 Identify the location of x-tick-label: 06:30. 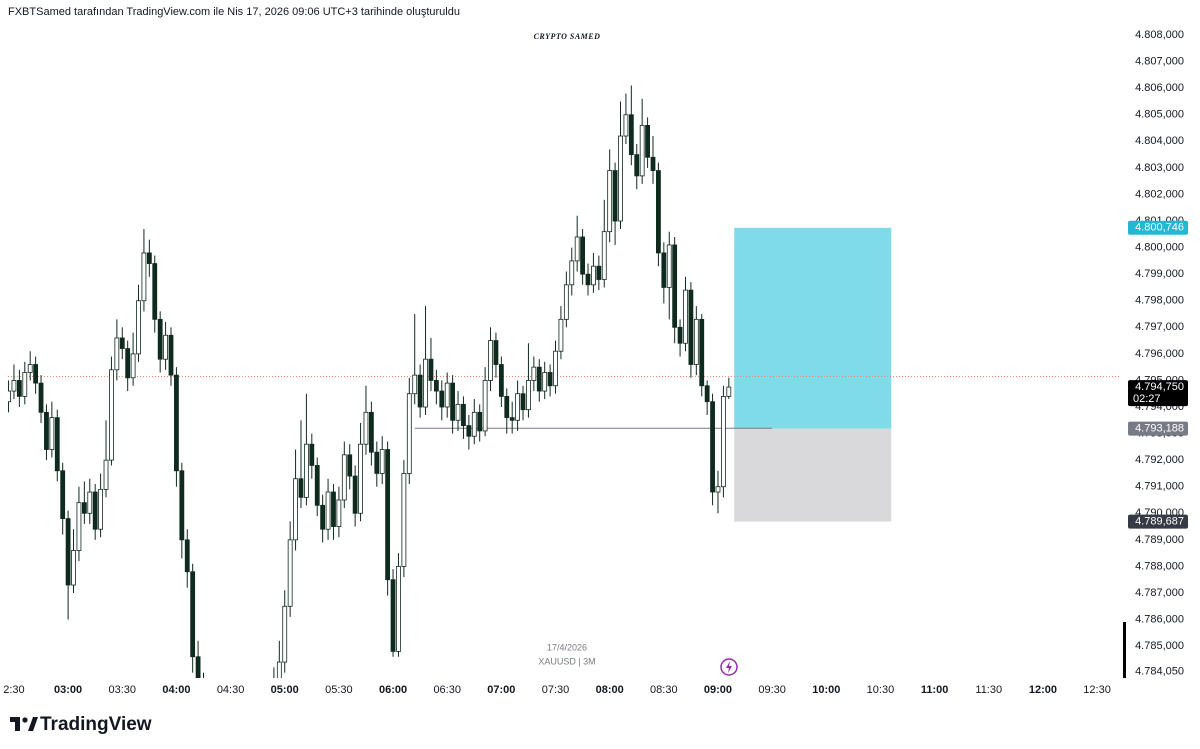
(447, 690).